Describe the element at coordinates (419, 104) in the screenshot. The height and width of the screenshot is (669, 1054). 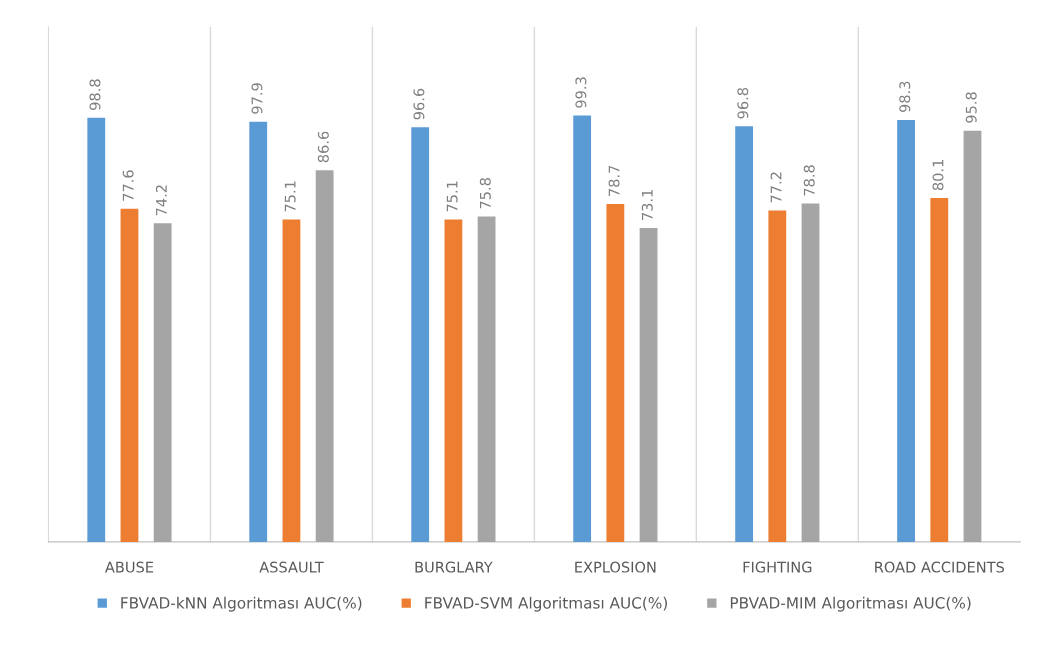
I see `data-label: 96.6` at that location.